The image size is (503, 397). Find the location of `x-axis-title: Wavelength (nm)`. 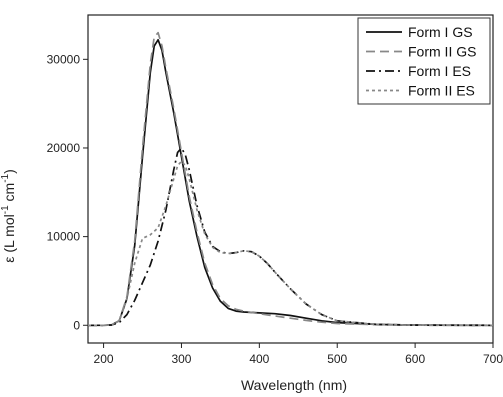

x-axis-title: Wavelength (nm) is located at coordinates (294, 385).